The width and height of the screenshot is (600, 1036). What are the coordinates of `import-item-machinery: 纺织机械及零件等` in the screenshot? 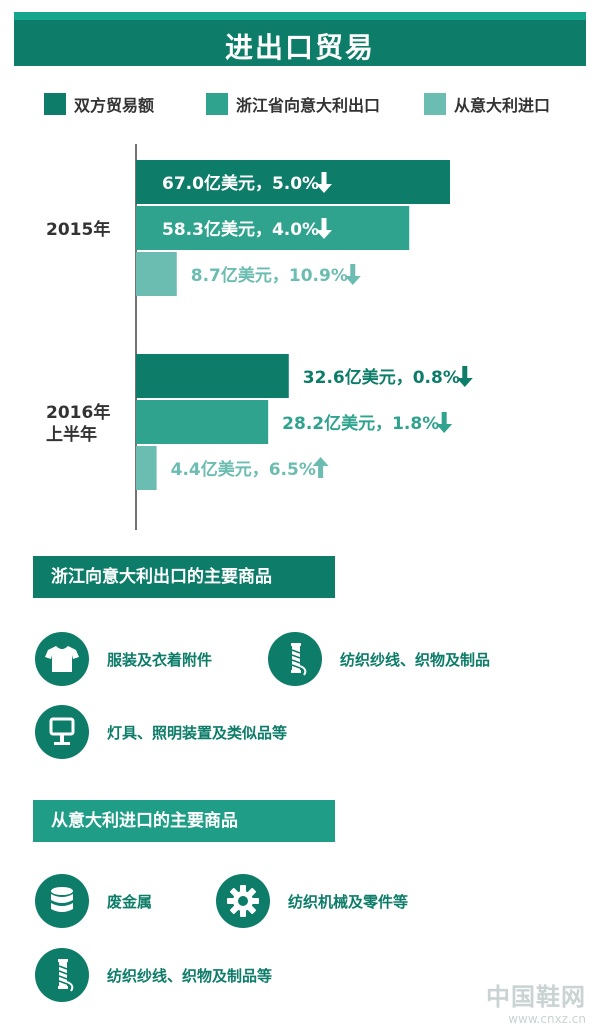 It's located at (312, 901).